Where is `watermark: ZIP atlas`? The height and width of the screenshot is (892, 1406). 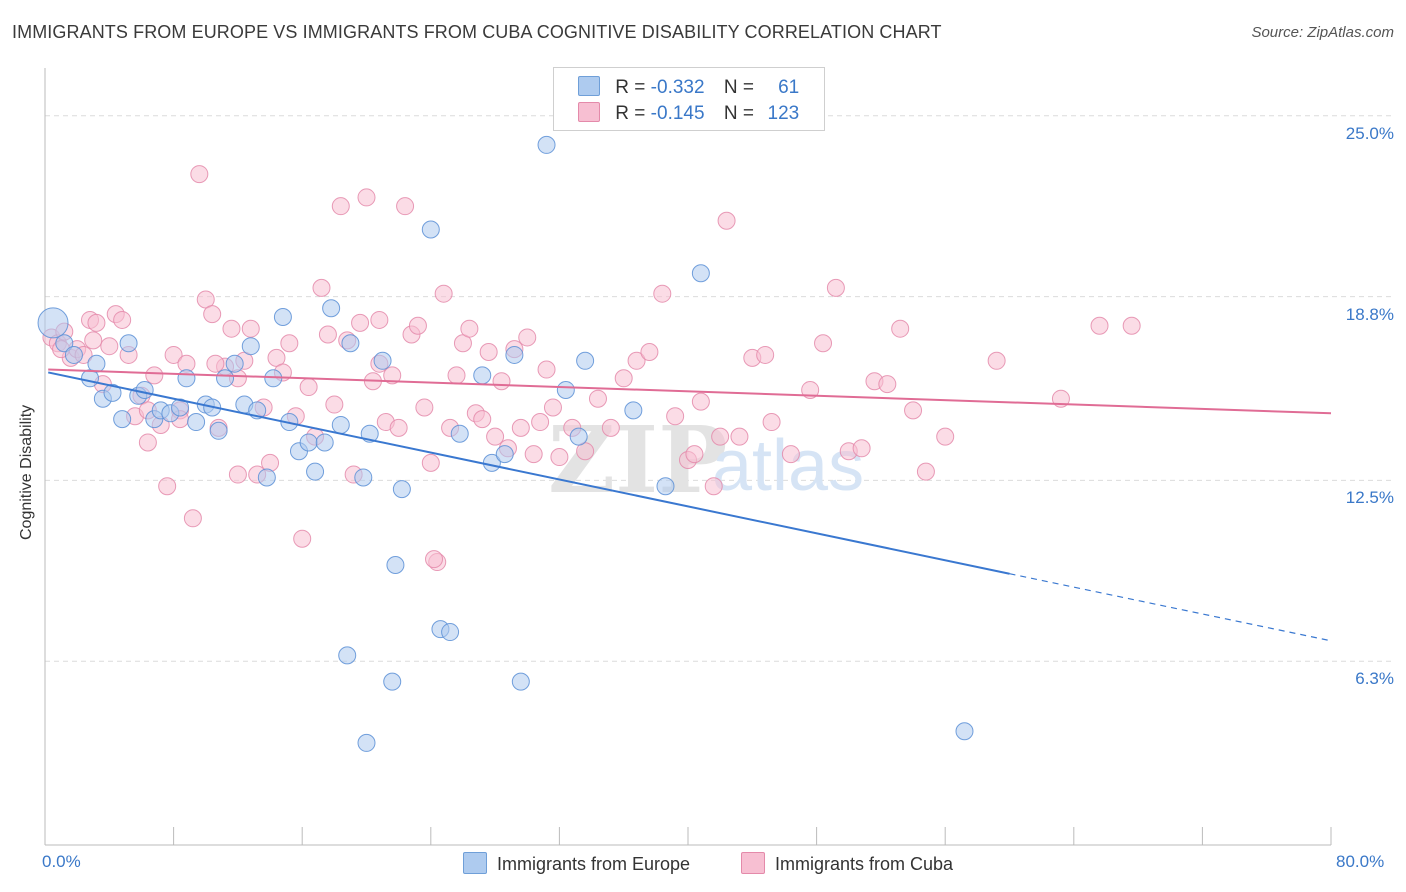
watermark: ZIP atlas is located at coordinates (706, 460).